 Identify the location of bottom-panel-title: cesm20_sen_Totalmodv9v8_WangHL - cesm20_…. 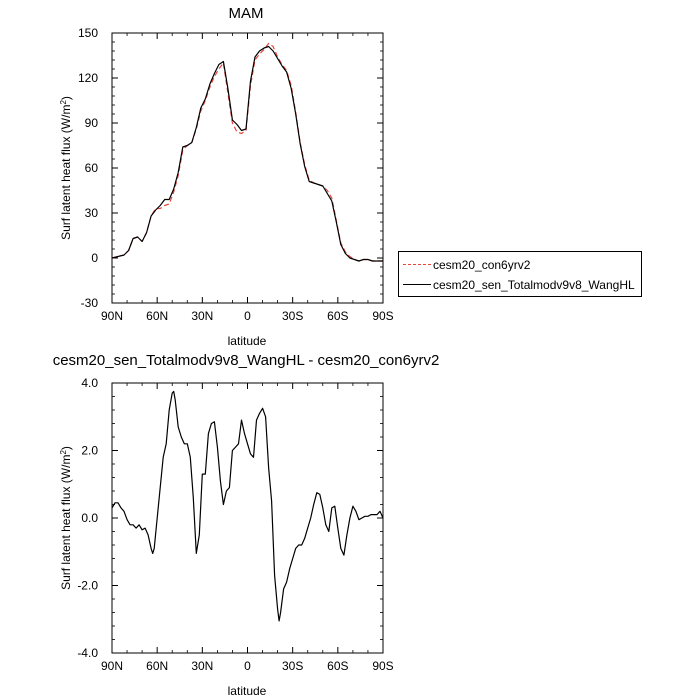
(246, 360).